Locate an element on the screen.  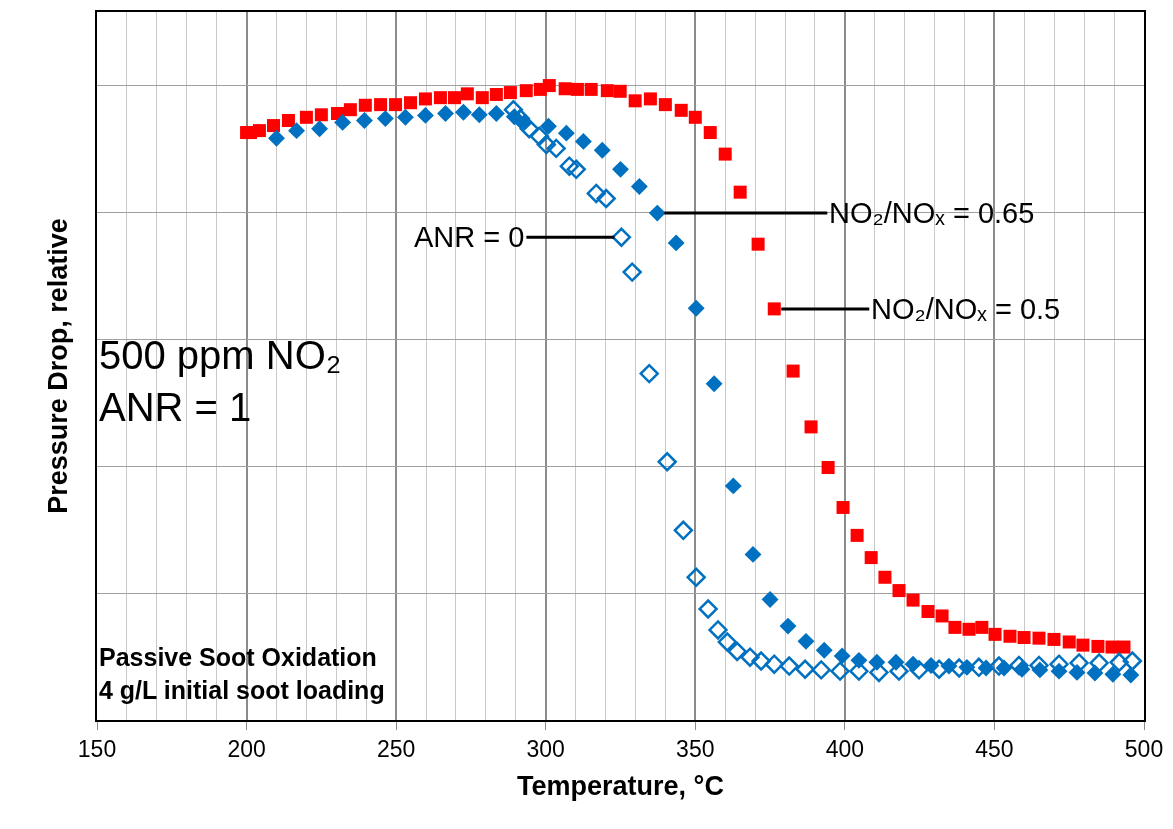
annotation: NO₂/NOₓ = 0.65 is located at coordinates (932, 213).